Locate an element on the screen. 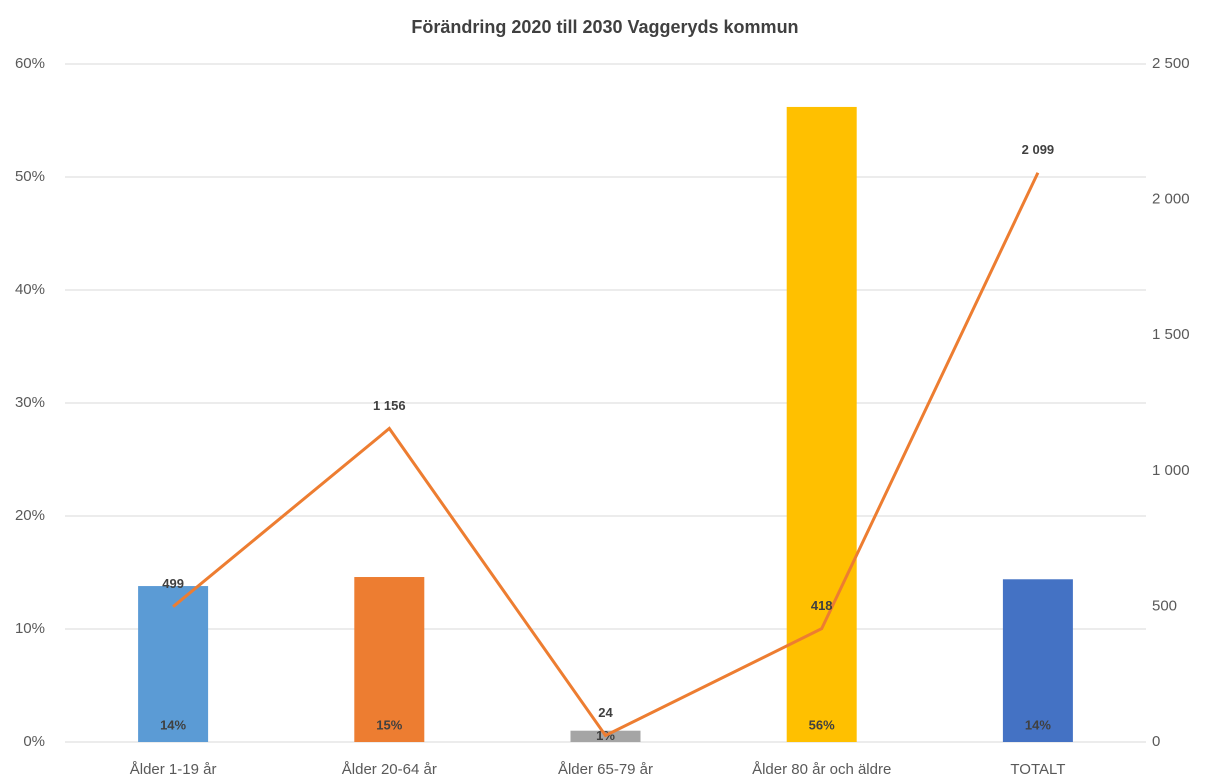 The width and height of the screenshot is (1213, 778). x-tick-label: Ålder 80 år och äldre is located at coordinates (821, 769).